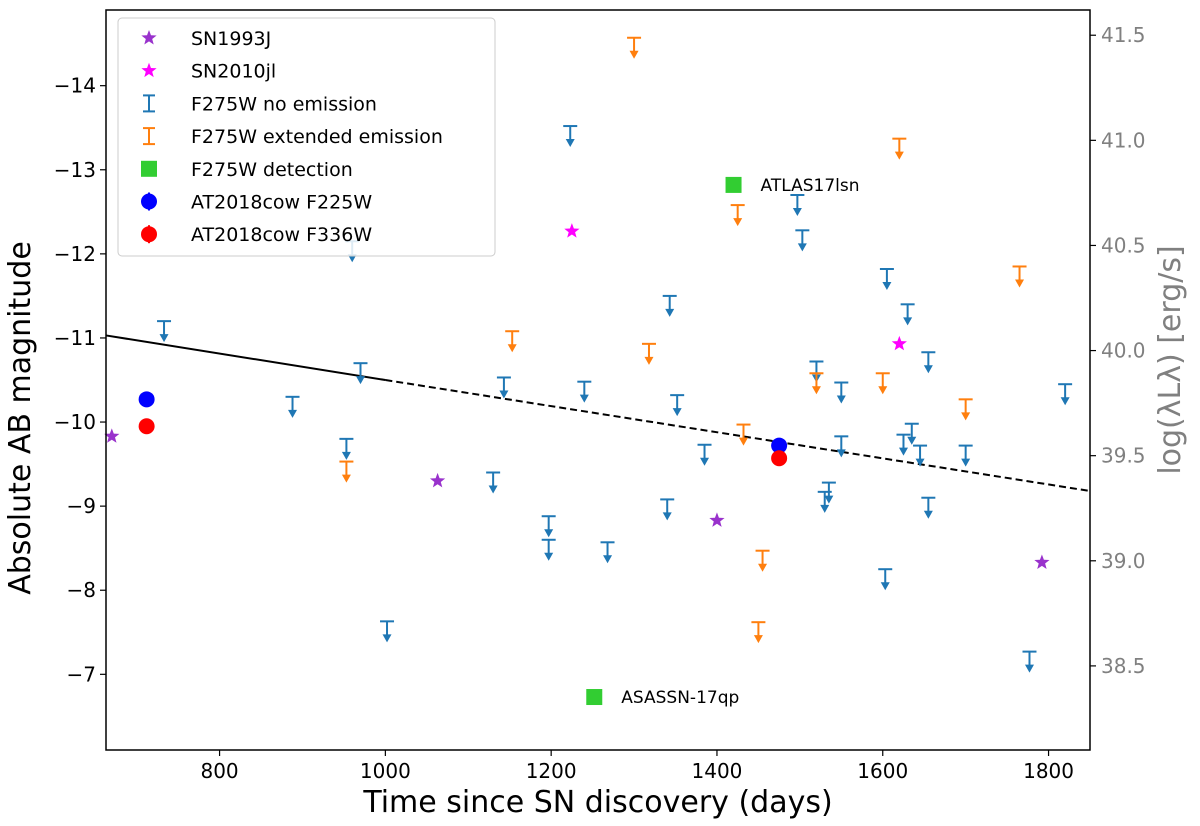 The height and width of the screenshot is (826, 1200). Describe the element at coordinates (75, 422) in the screenshot. I see `y-tick-label: −10` at that location.